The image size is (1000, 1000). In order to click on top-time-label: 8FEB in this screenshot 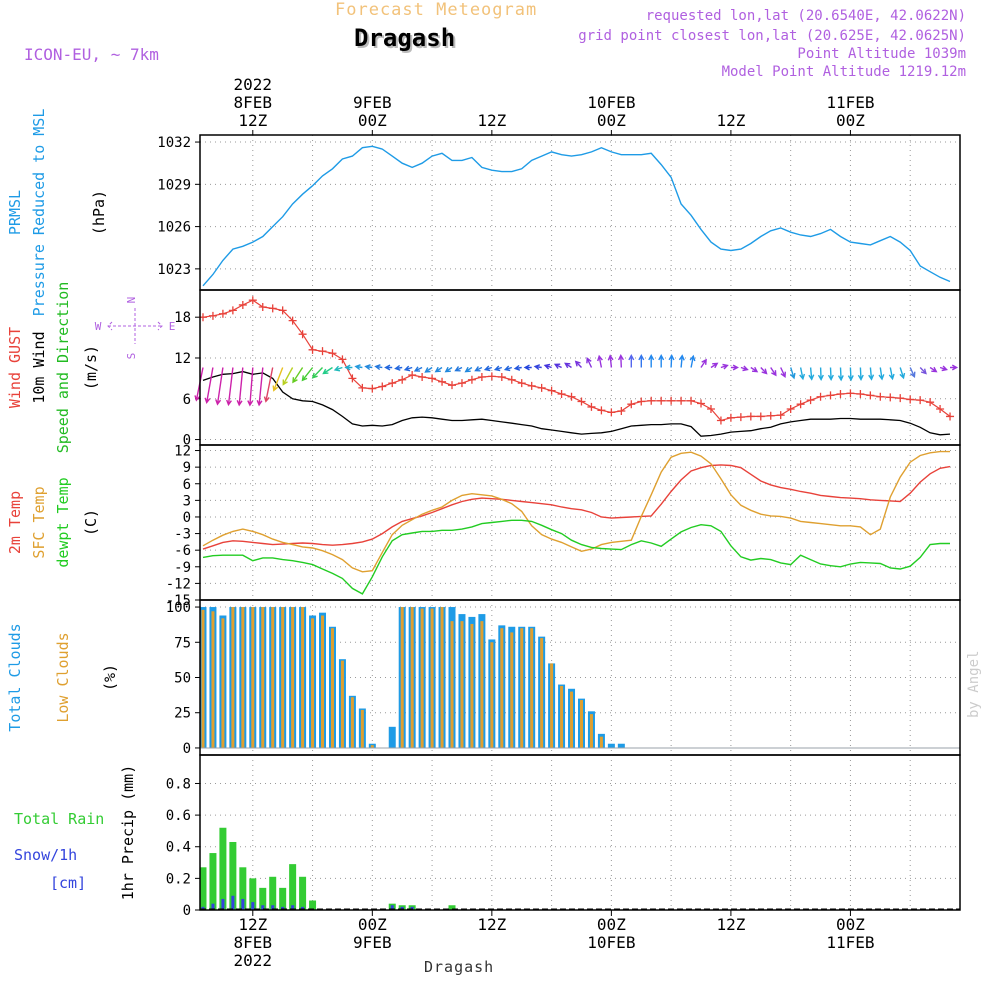, I will do `click(253, 102)`.